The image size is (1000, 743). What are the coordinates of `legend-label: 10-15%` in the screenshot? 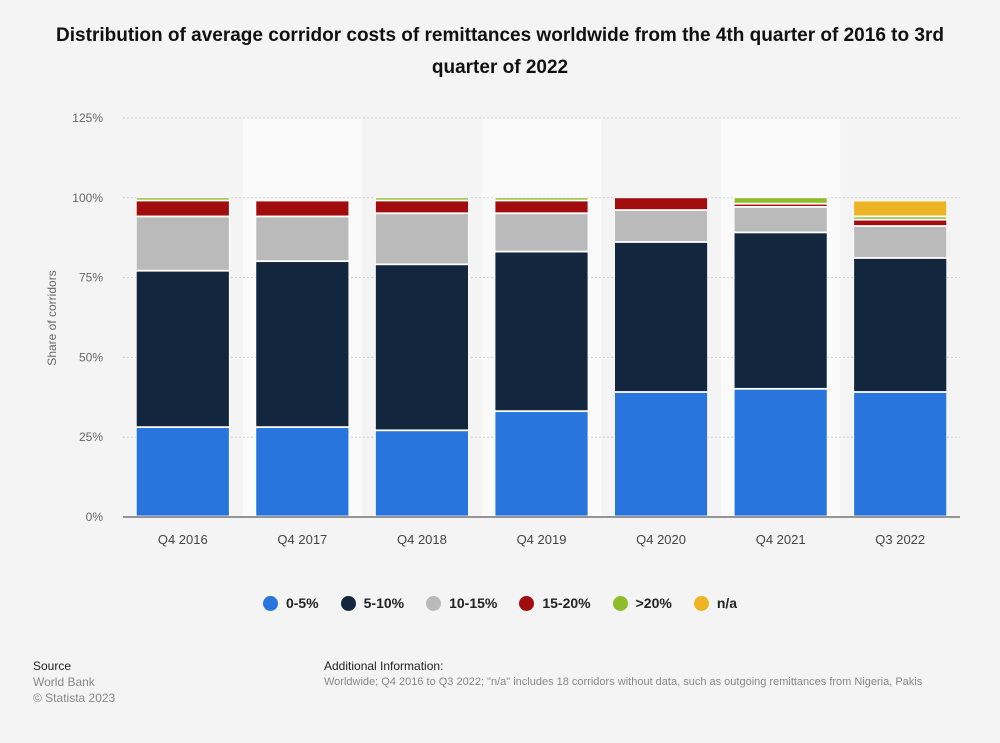 It's located at (473, 603).